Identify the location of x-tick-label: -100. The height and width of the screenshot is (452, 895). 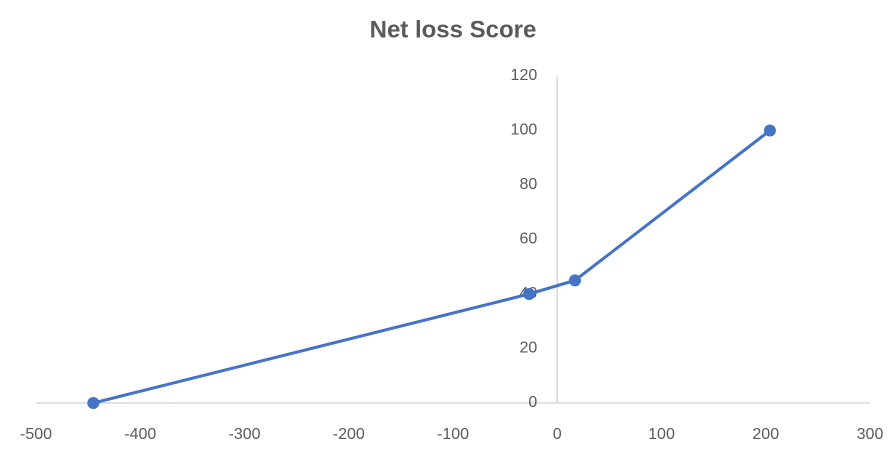
(453, 434).